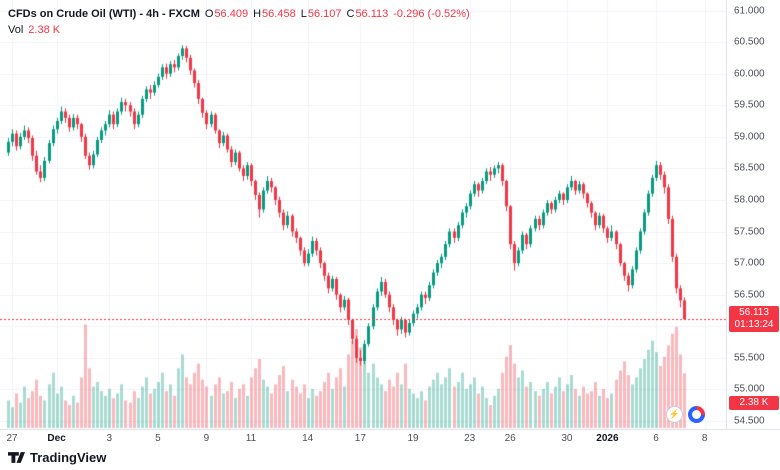  Describe the element at coordinates (754, 325) in the screenshot. I see `bar-countdown: 01:13:24` at that location.